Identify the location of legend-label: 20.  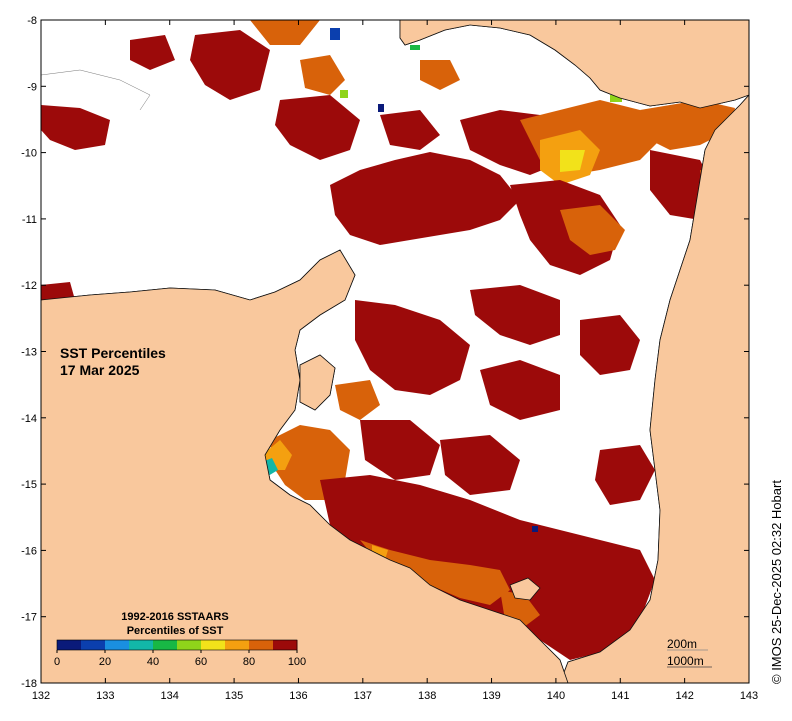
(105, 662).